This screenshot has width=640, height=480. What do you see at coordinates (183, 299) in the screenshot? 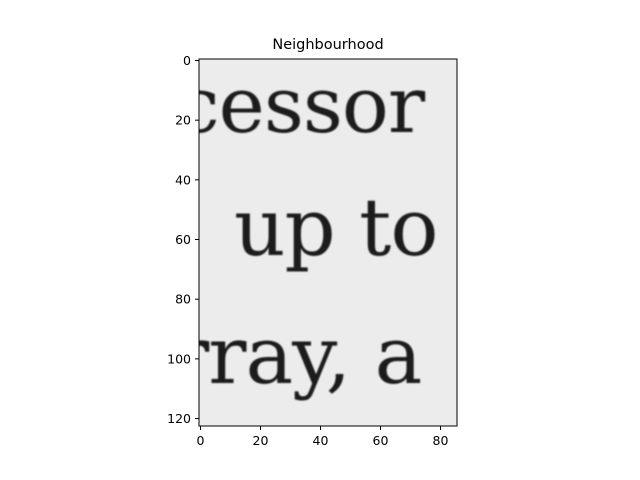
I see `y-tick-label: 80` at bounding box center [183, 299].